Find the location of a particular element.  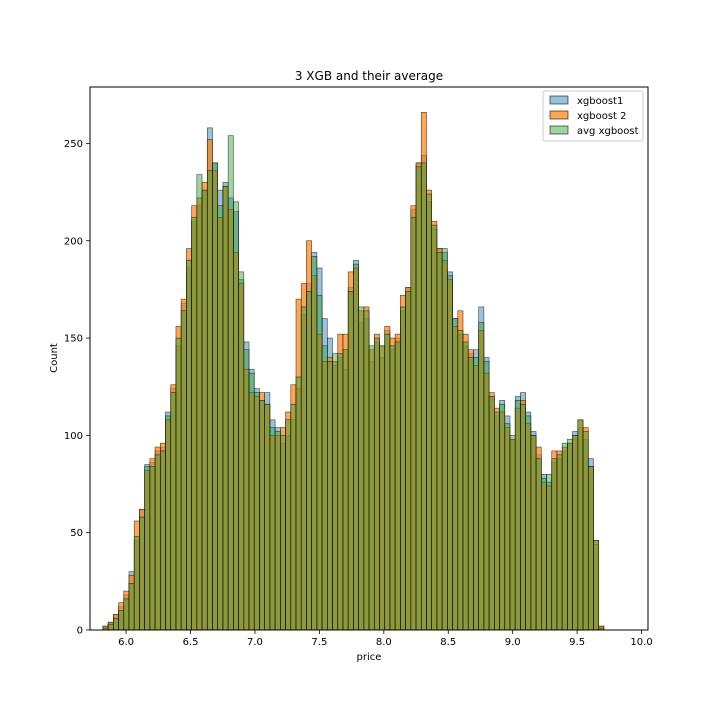

x-tick-label: 6.0 is located at coordinates (126, 642).